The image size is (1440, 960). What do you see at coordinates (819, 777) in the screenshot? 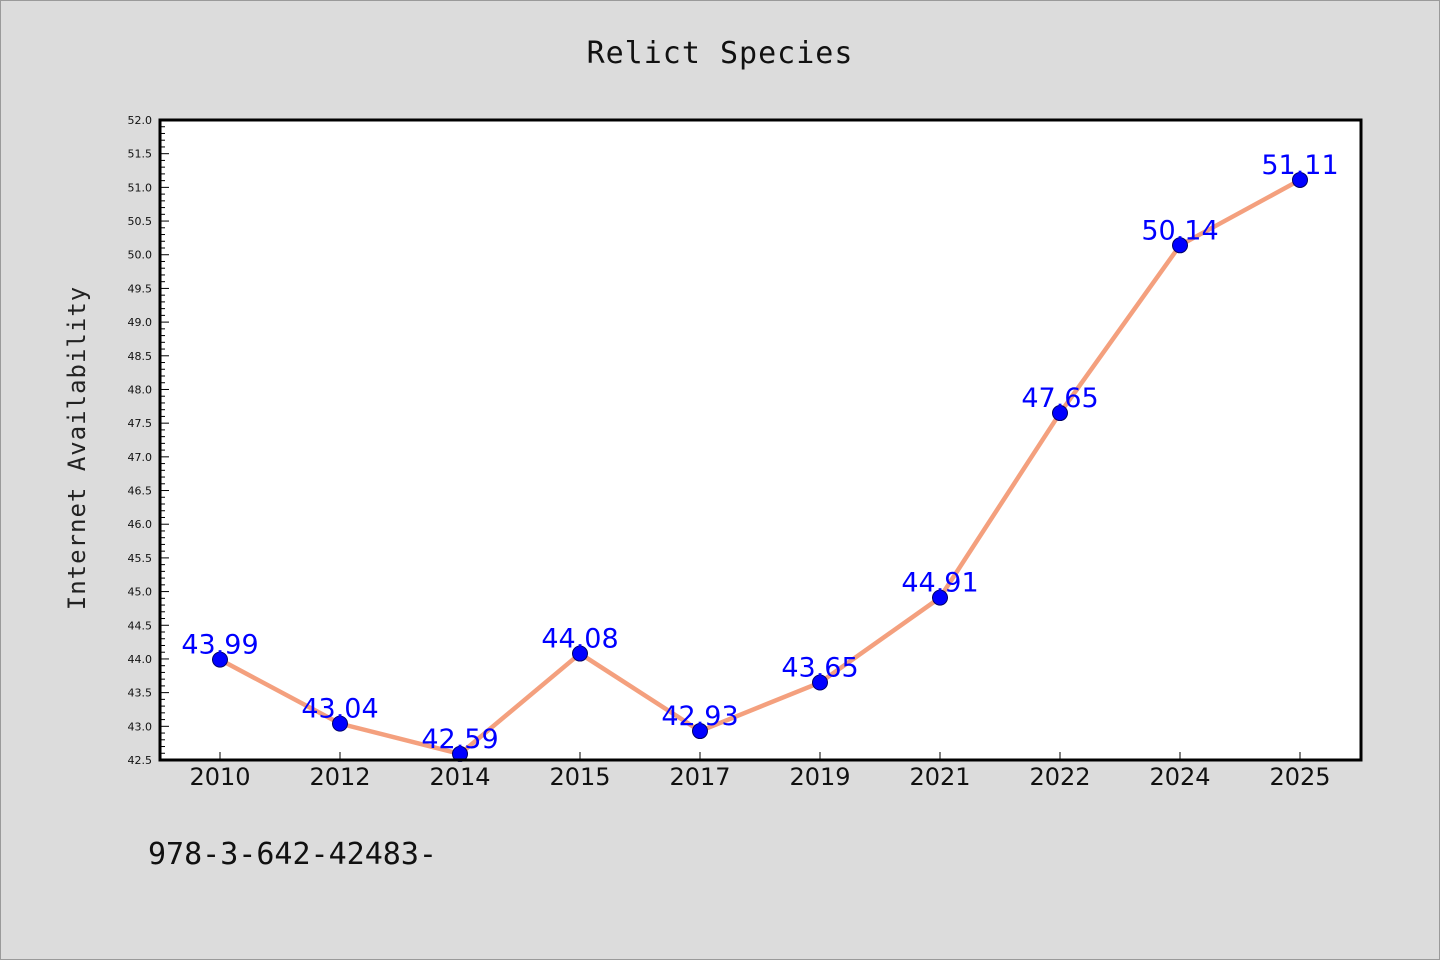
I see `x-tick-label: 2019` at bounding box center [819, 777].